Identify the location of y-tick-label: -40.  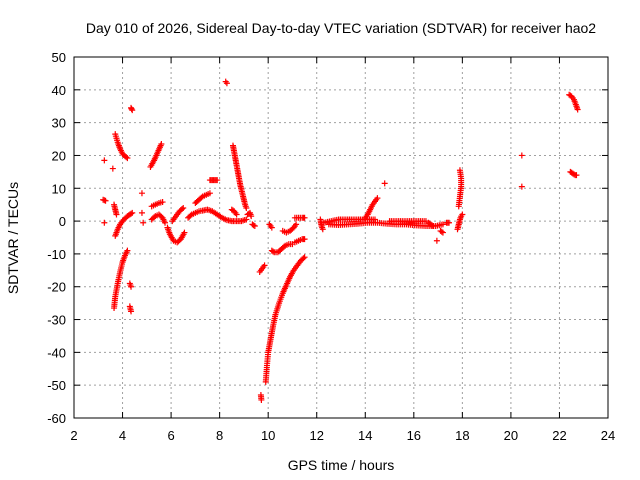
(56, 352).